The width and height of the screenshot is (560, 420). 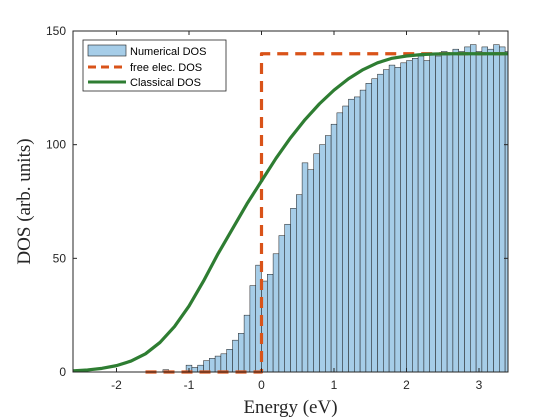 I want to click on x-tick-label: 1, so click(x=334, y=385).